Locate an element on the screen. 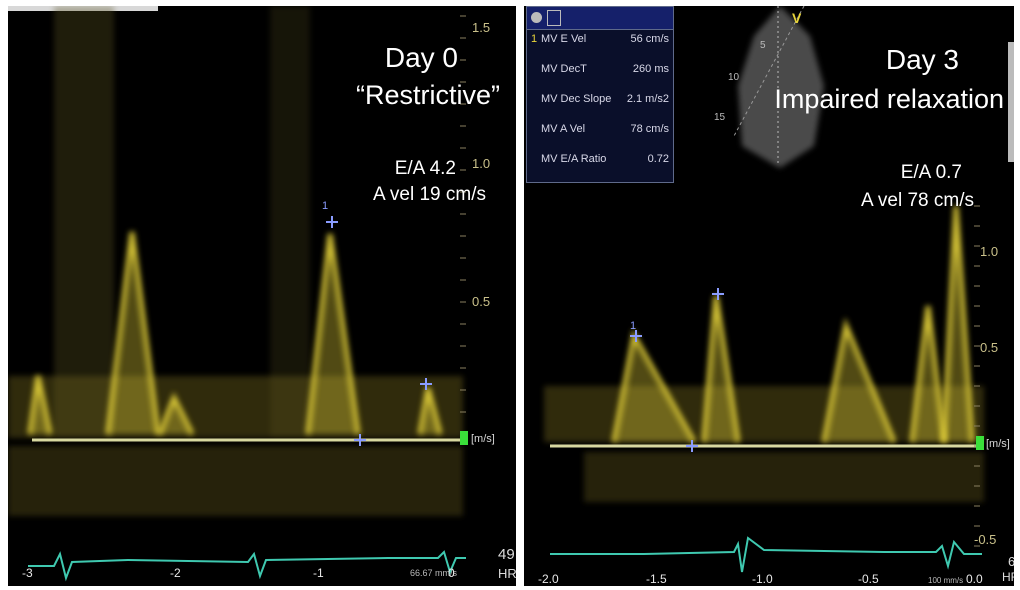  day-label: Day 0 is located at coordinates (421, 57).